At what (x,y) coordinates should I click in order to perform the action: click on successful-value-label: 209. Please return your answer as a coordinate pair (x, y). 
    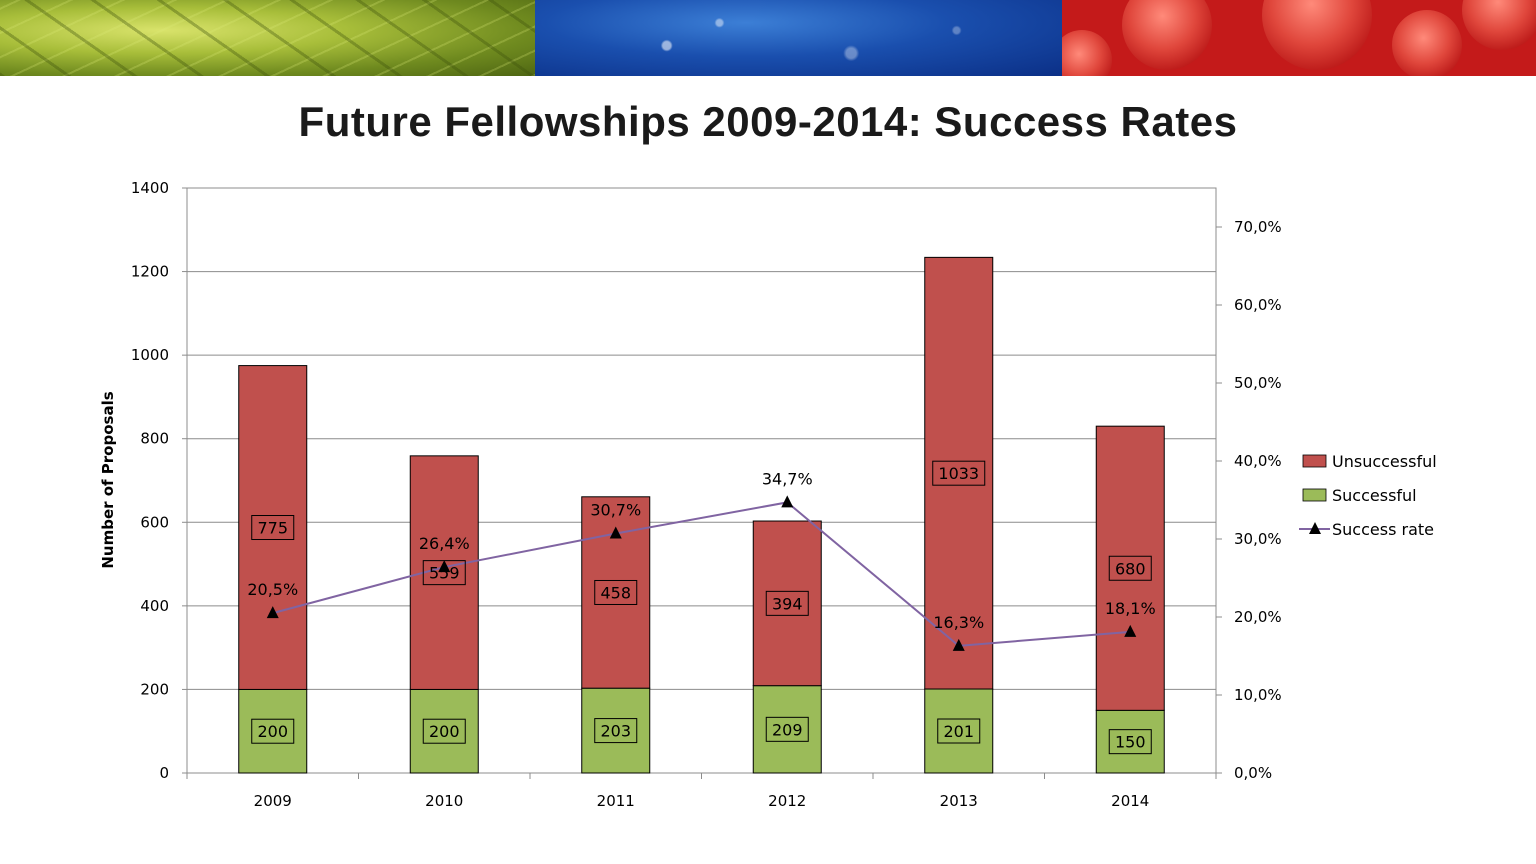
    Looking at the image, I should click on (787, 729).